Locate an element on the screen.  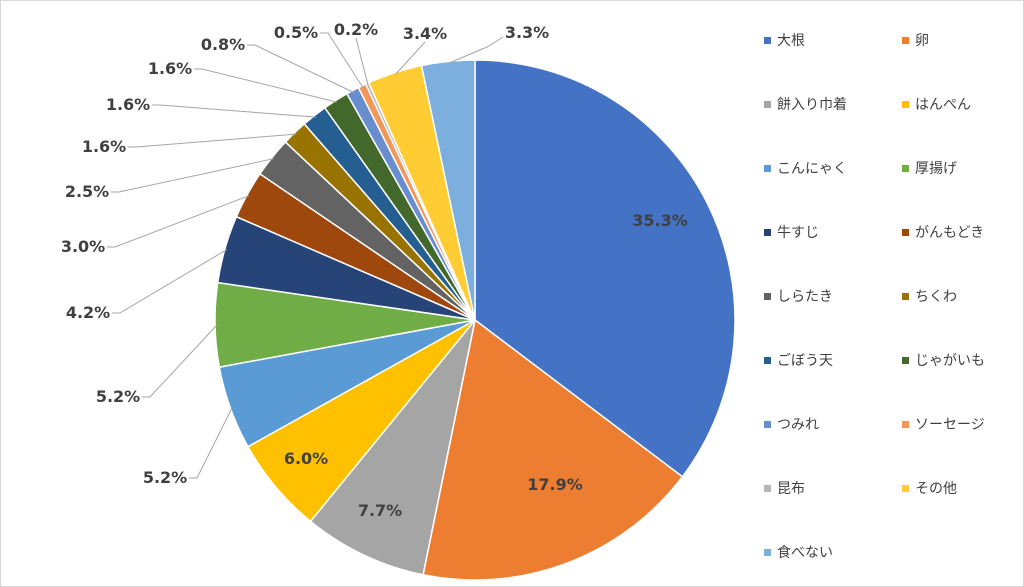
legend-item-17: 食べない is located at coordinates (798, 552).